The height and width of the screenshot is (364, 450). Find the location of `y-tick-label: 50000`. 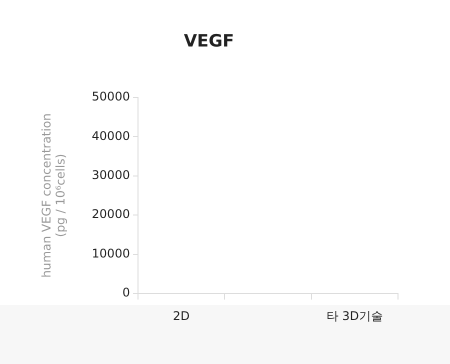

y-tick-label: 50000 is located at coordinates (111, 97).